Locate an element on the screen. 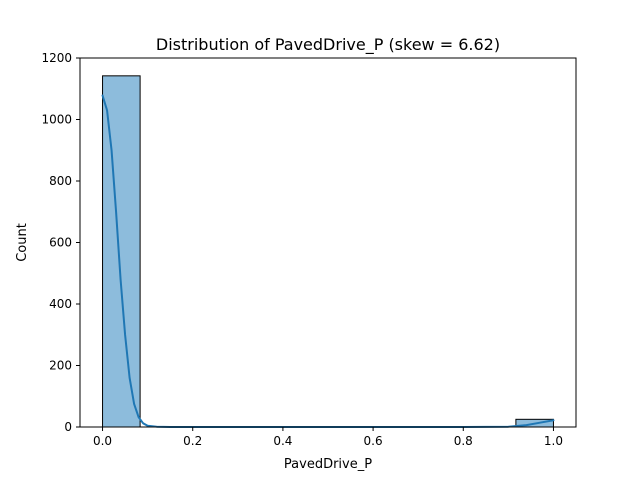 Image resolution: width=640 pixels, height=480 pixels. x-axis-label: PavedDrive_P is located at coordinates (328, 464).